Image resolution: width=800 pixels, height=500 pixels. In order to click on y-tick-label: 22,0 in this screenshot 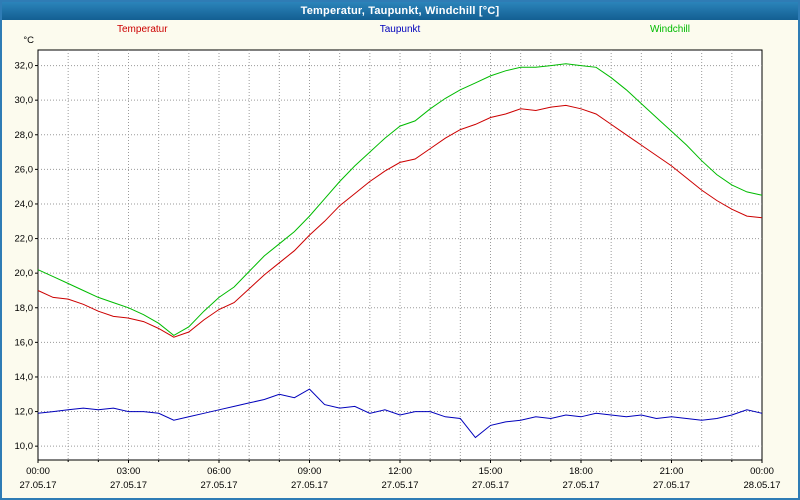, I will do `click(24, 239)`.